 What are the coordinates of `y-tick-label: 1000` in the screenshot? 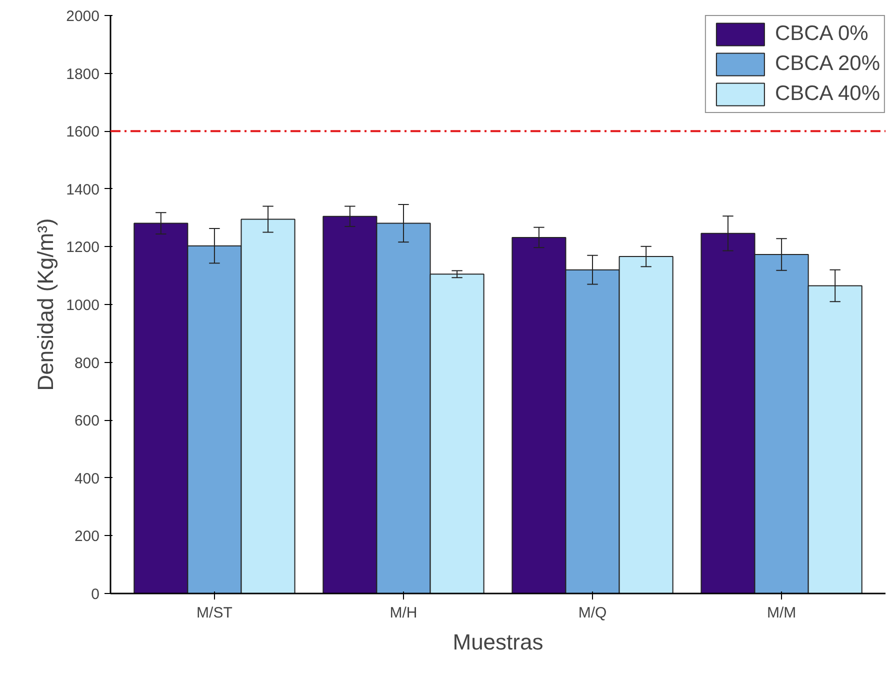 It's located at (83, 305).